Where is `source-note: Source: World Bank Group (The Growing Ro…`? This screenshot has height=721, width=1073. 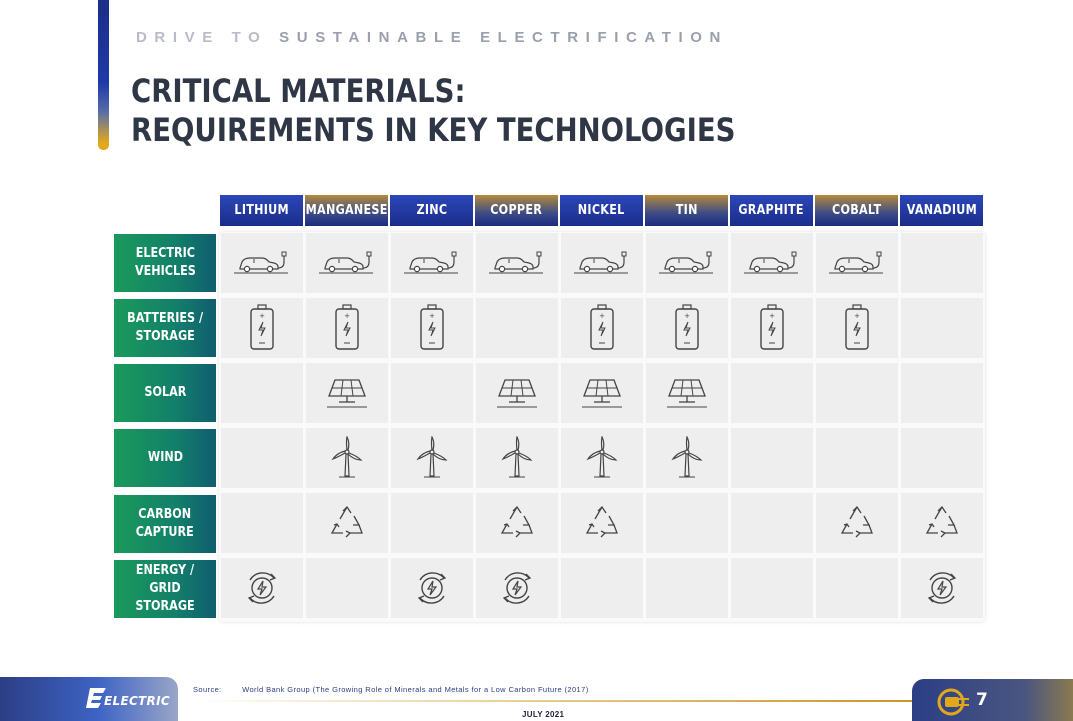 source-note: Source: World Bank Group (The Growing Ro… is located at coordinates (391, 689).